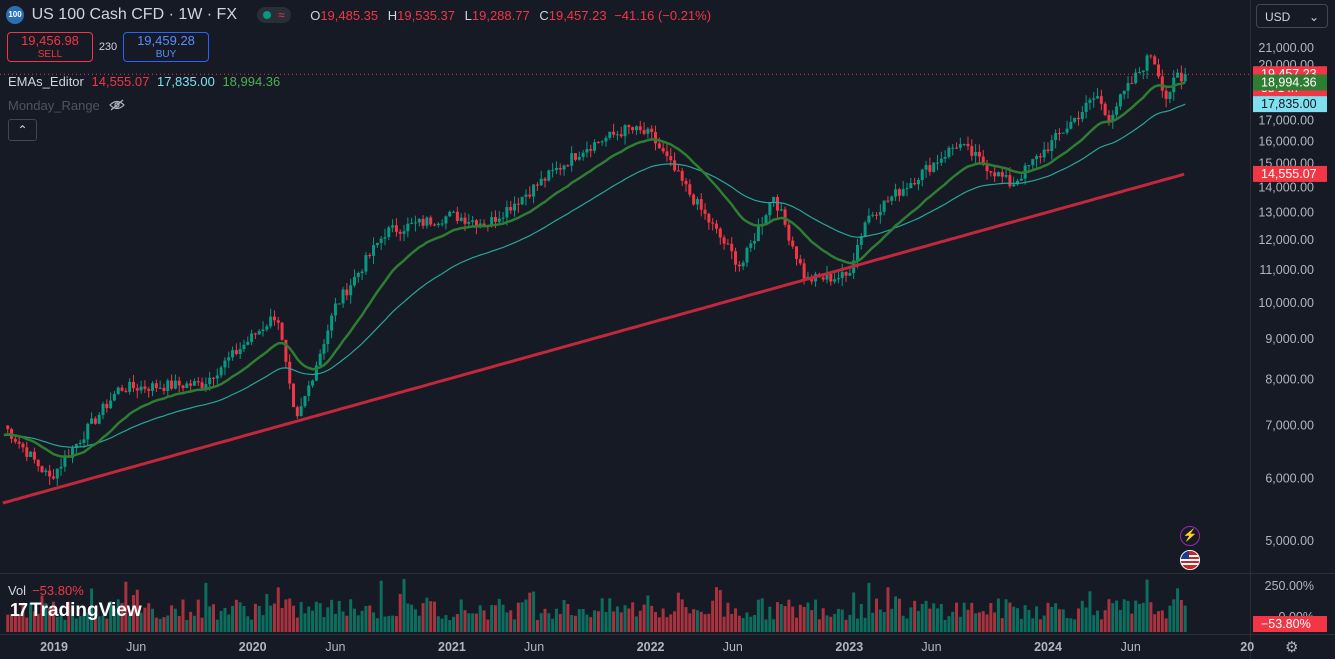 This screenshot has height=659, width=1335. I want to click on tradingview-logo: 17 TradingView, so click(76, 611).